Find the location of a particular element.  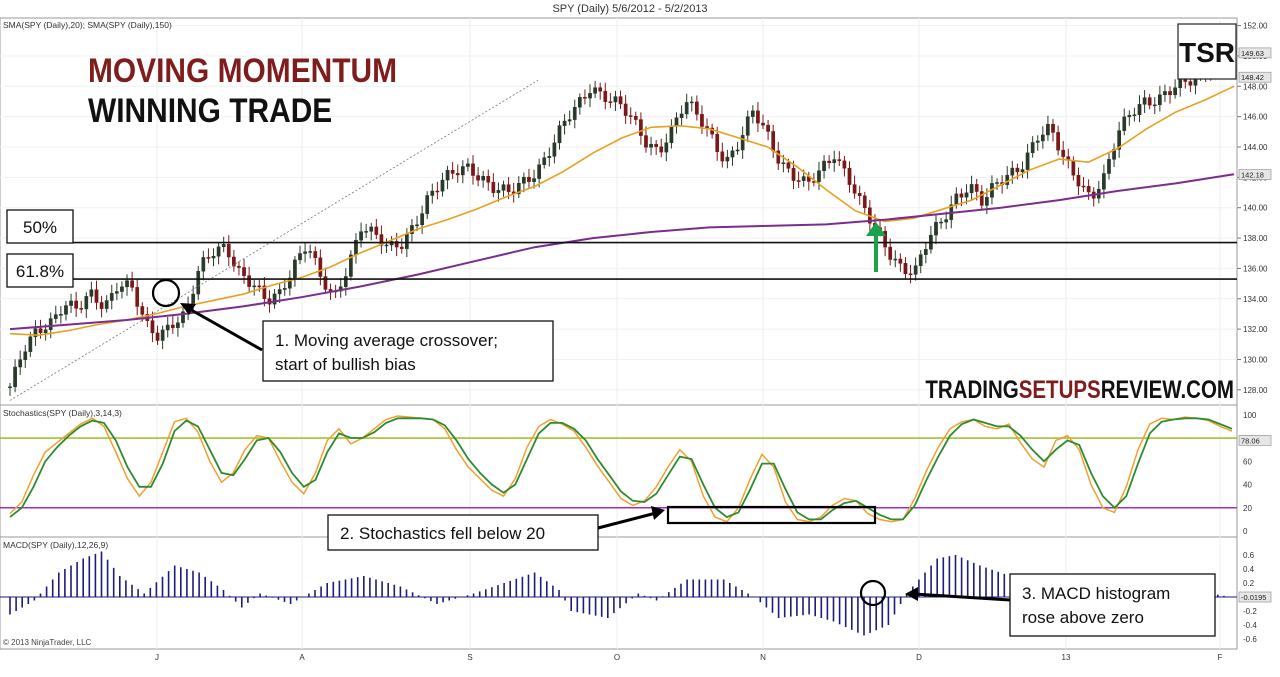

chart-title: SPY (Daily) 5/6/2012 - 5/2/2013 is located at coordinates (629, 9).